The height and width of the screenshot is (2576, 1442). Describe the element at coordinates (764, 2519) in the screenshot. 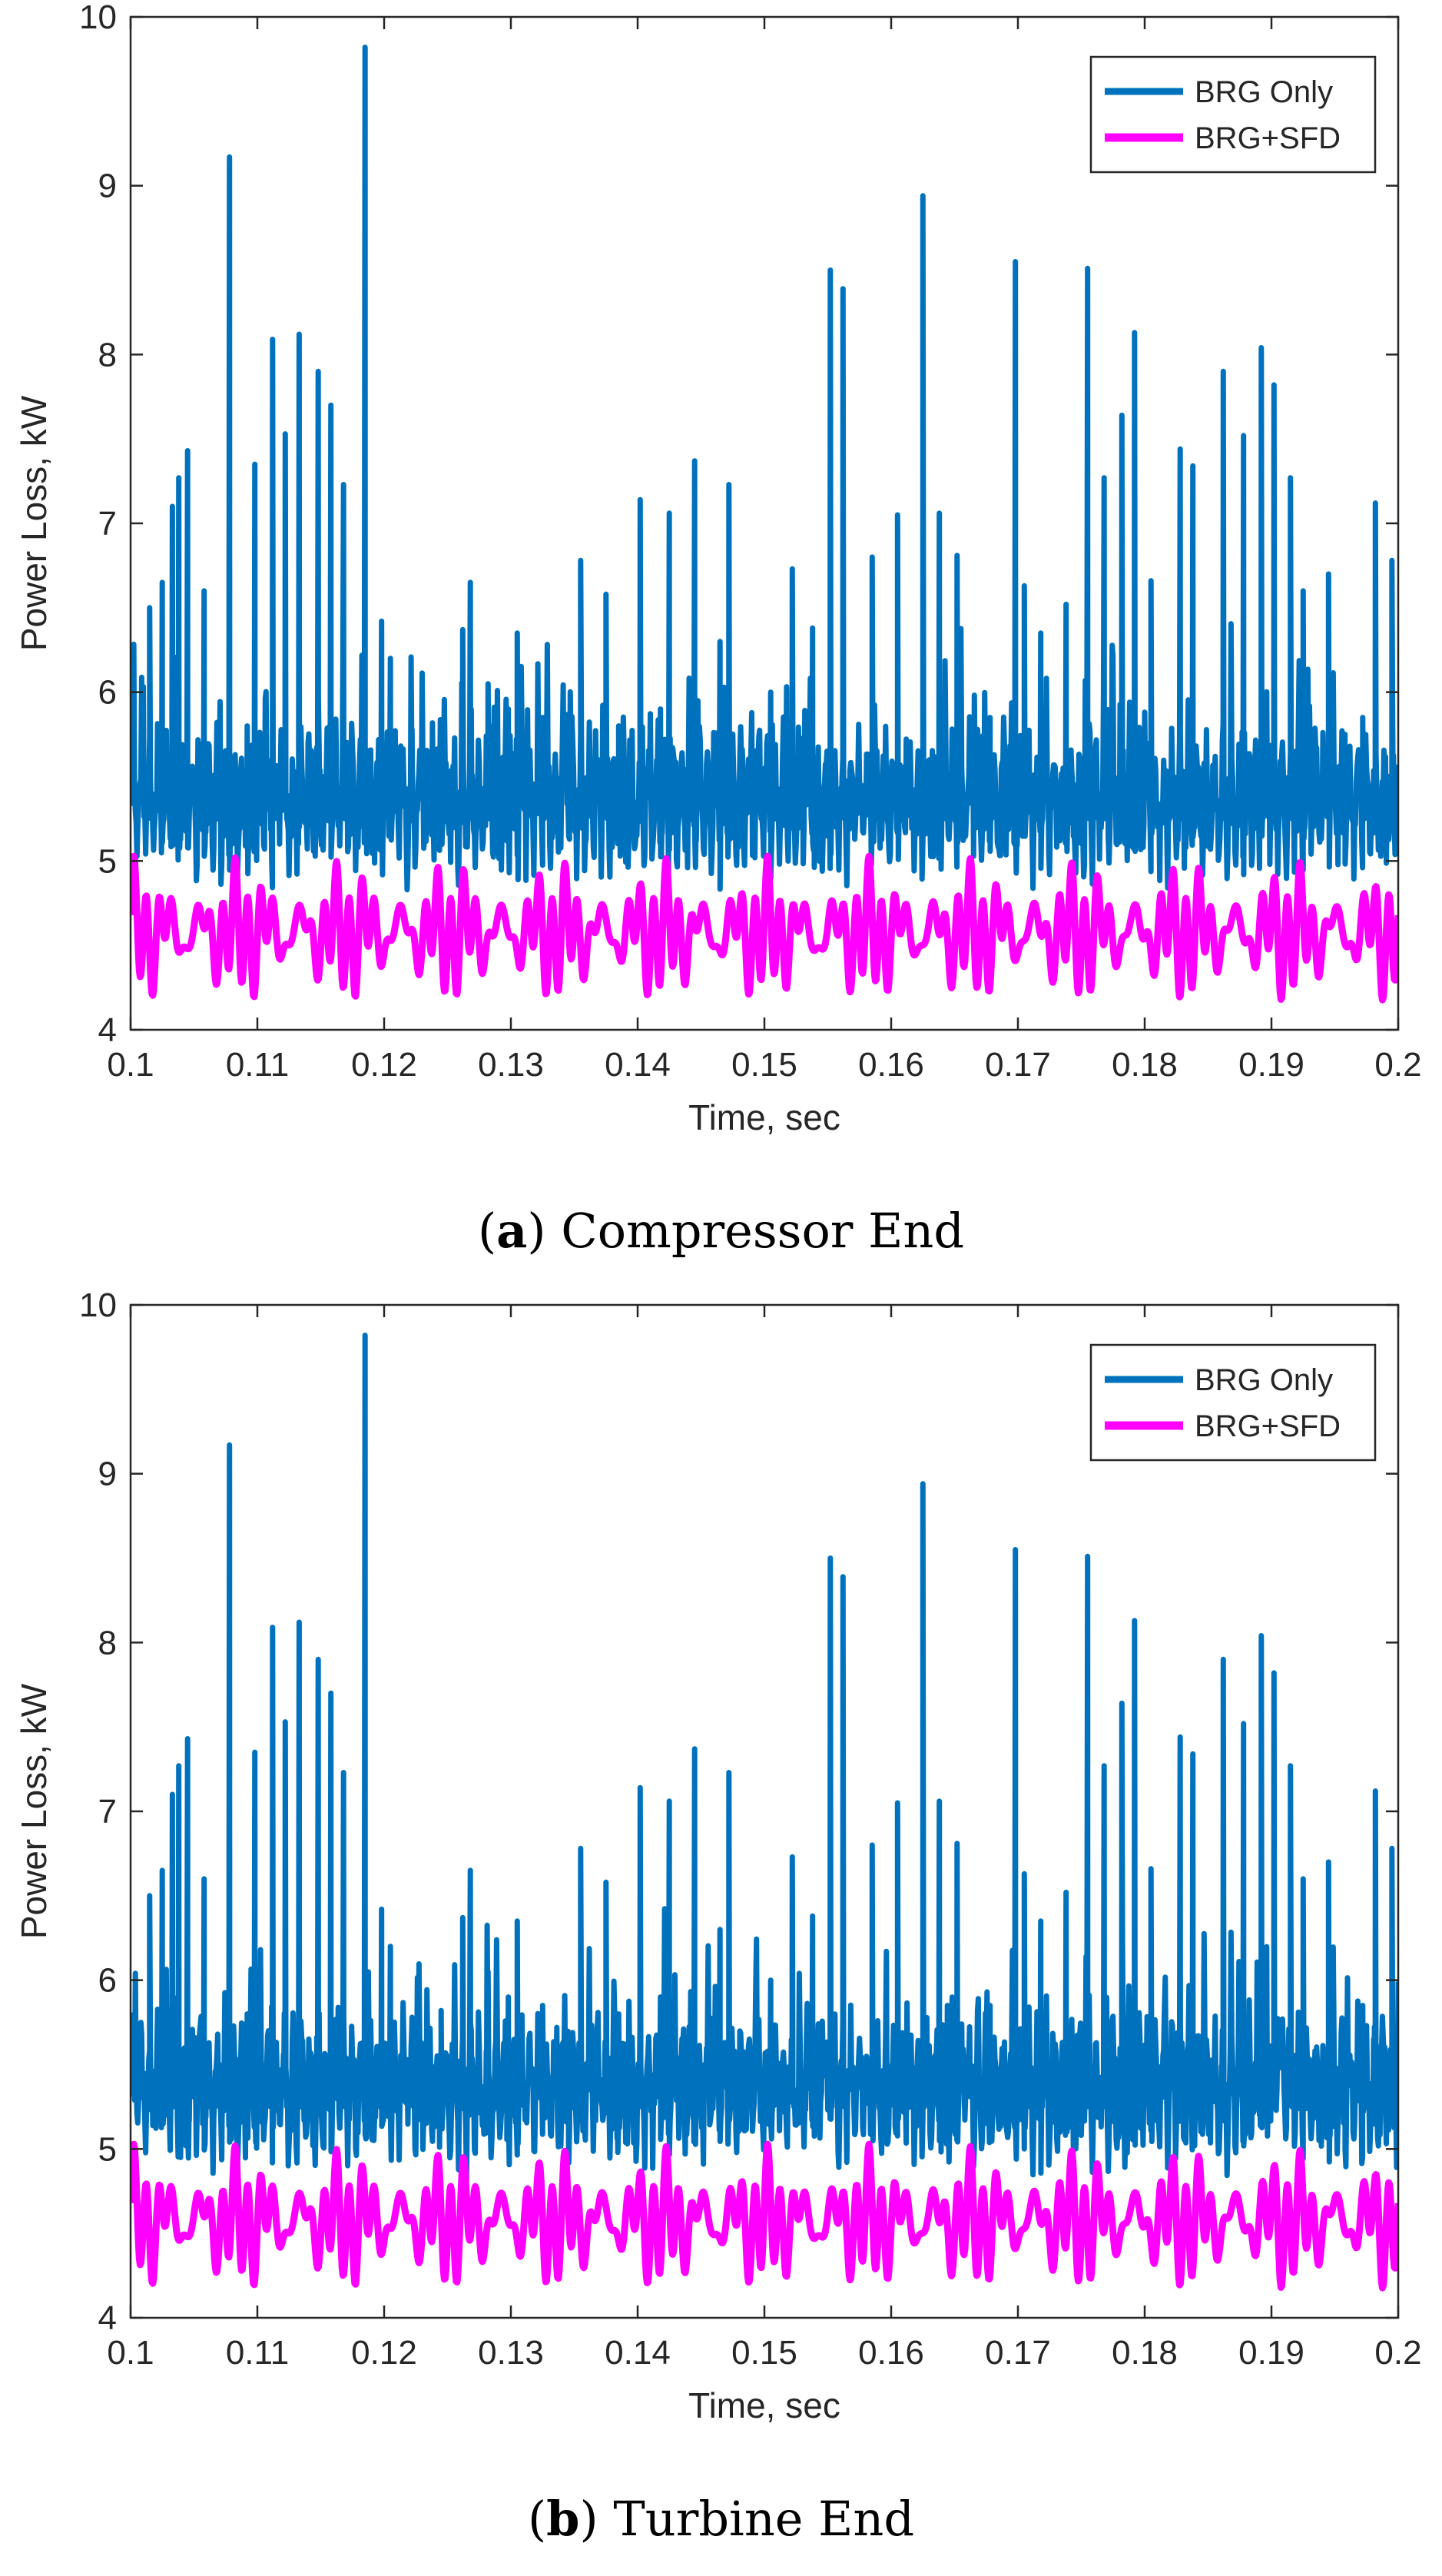

I see `caption-text: Turbine End` at that location.